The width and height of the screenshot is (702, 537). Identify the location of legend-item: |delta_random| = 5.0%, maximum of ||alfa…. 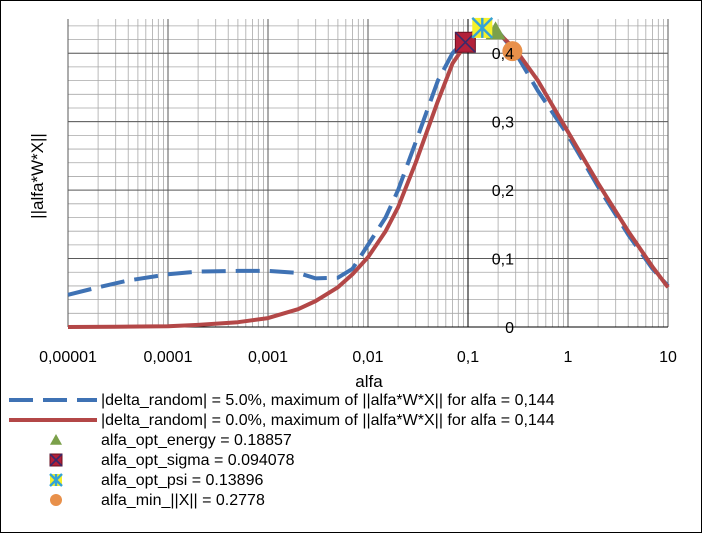
(282, 400).